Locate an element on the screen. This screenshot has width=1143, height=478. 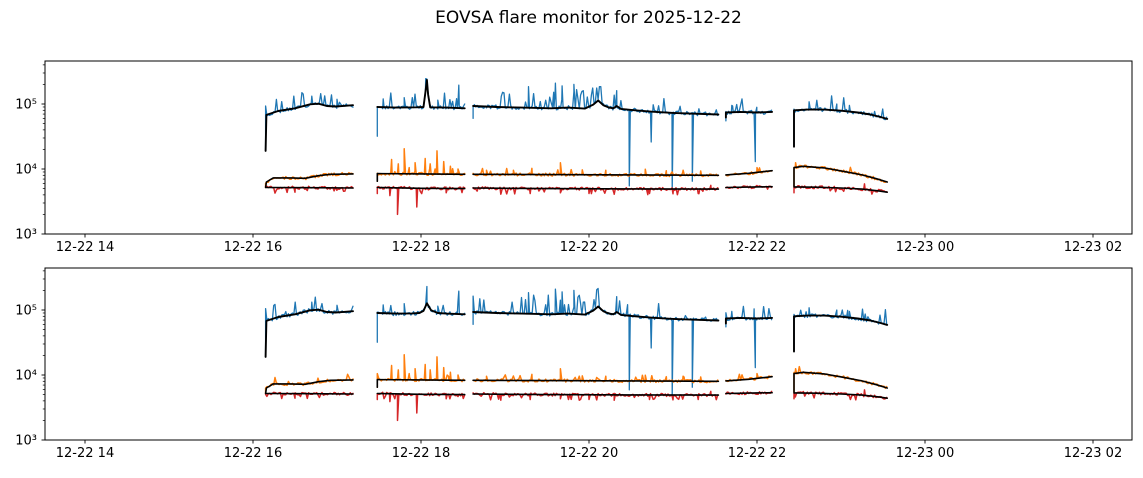
series-mid-band-raw-seg4 is located at coordinates (840, 379).